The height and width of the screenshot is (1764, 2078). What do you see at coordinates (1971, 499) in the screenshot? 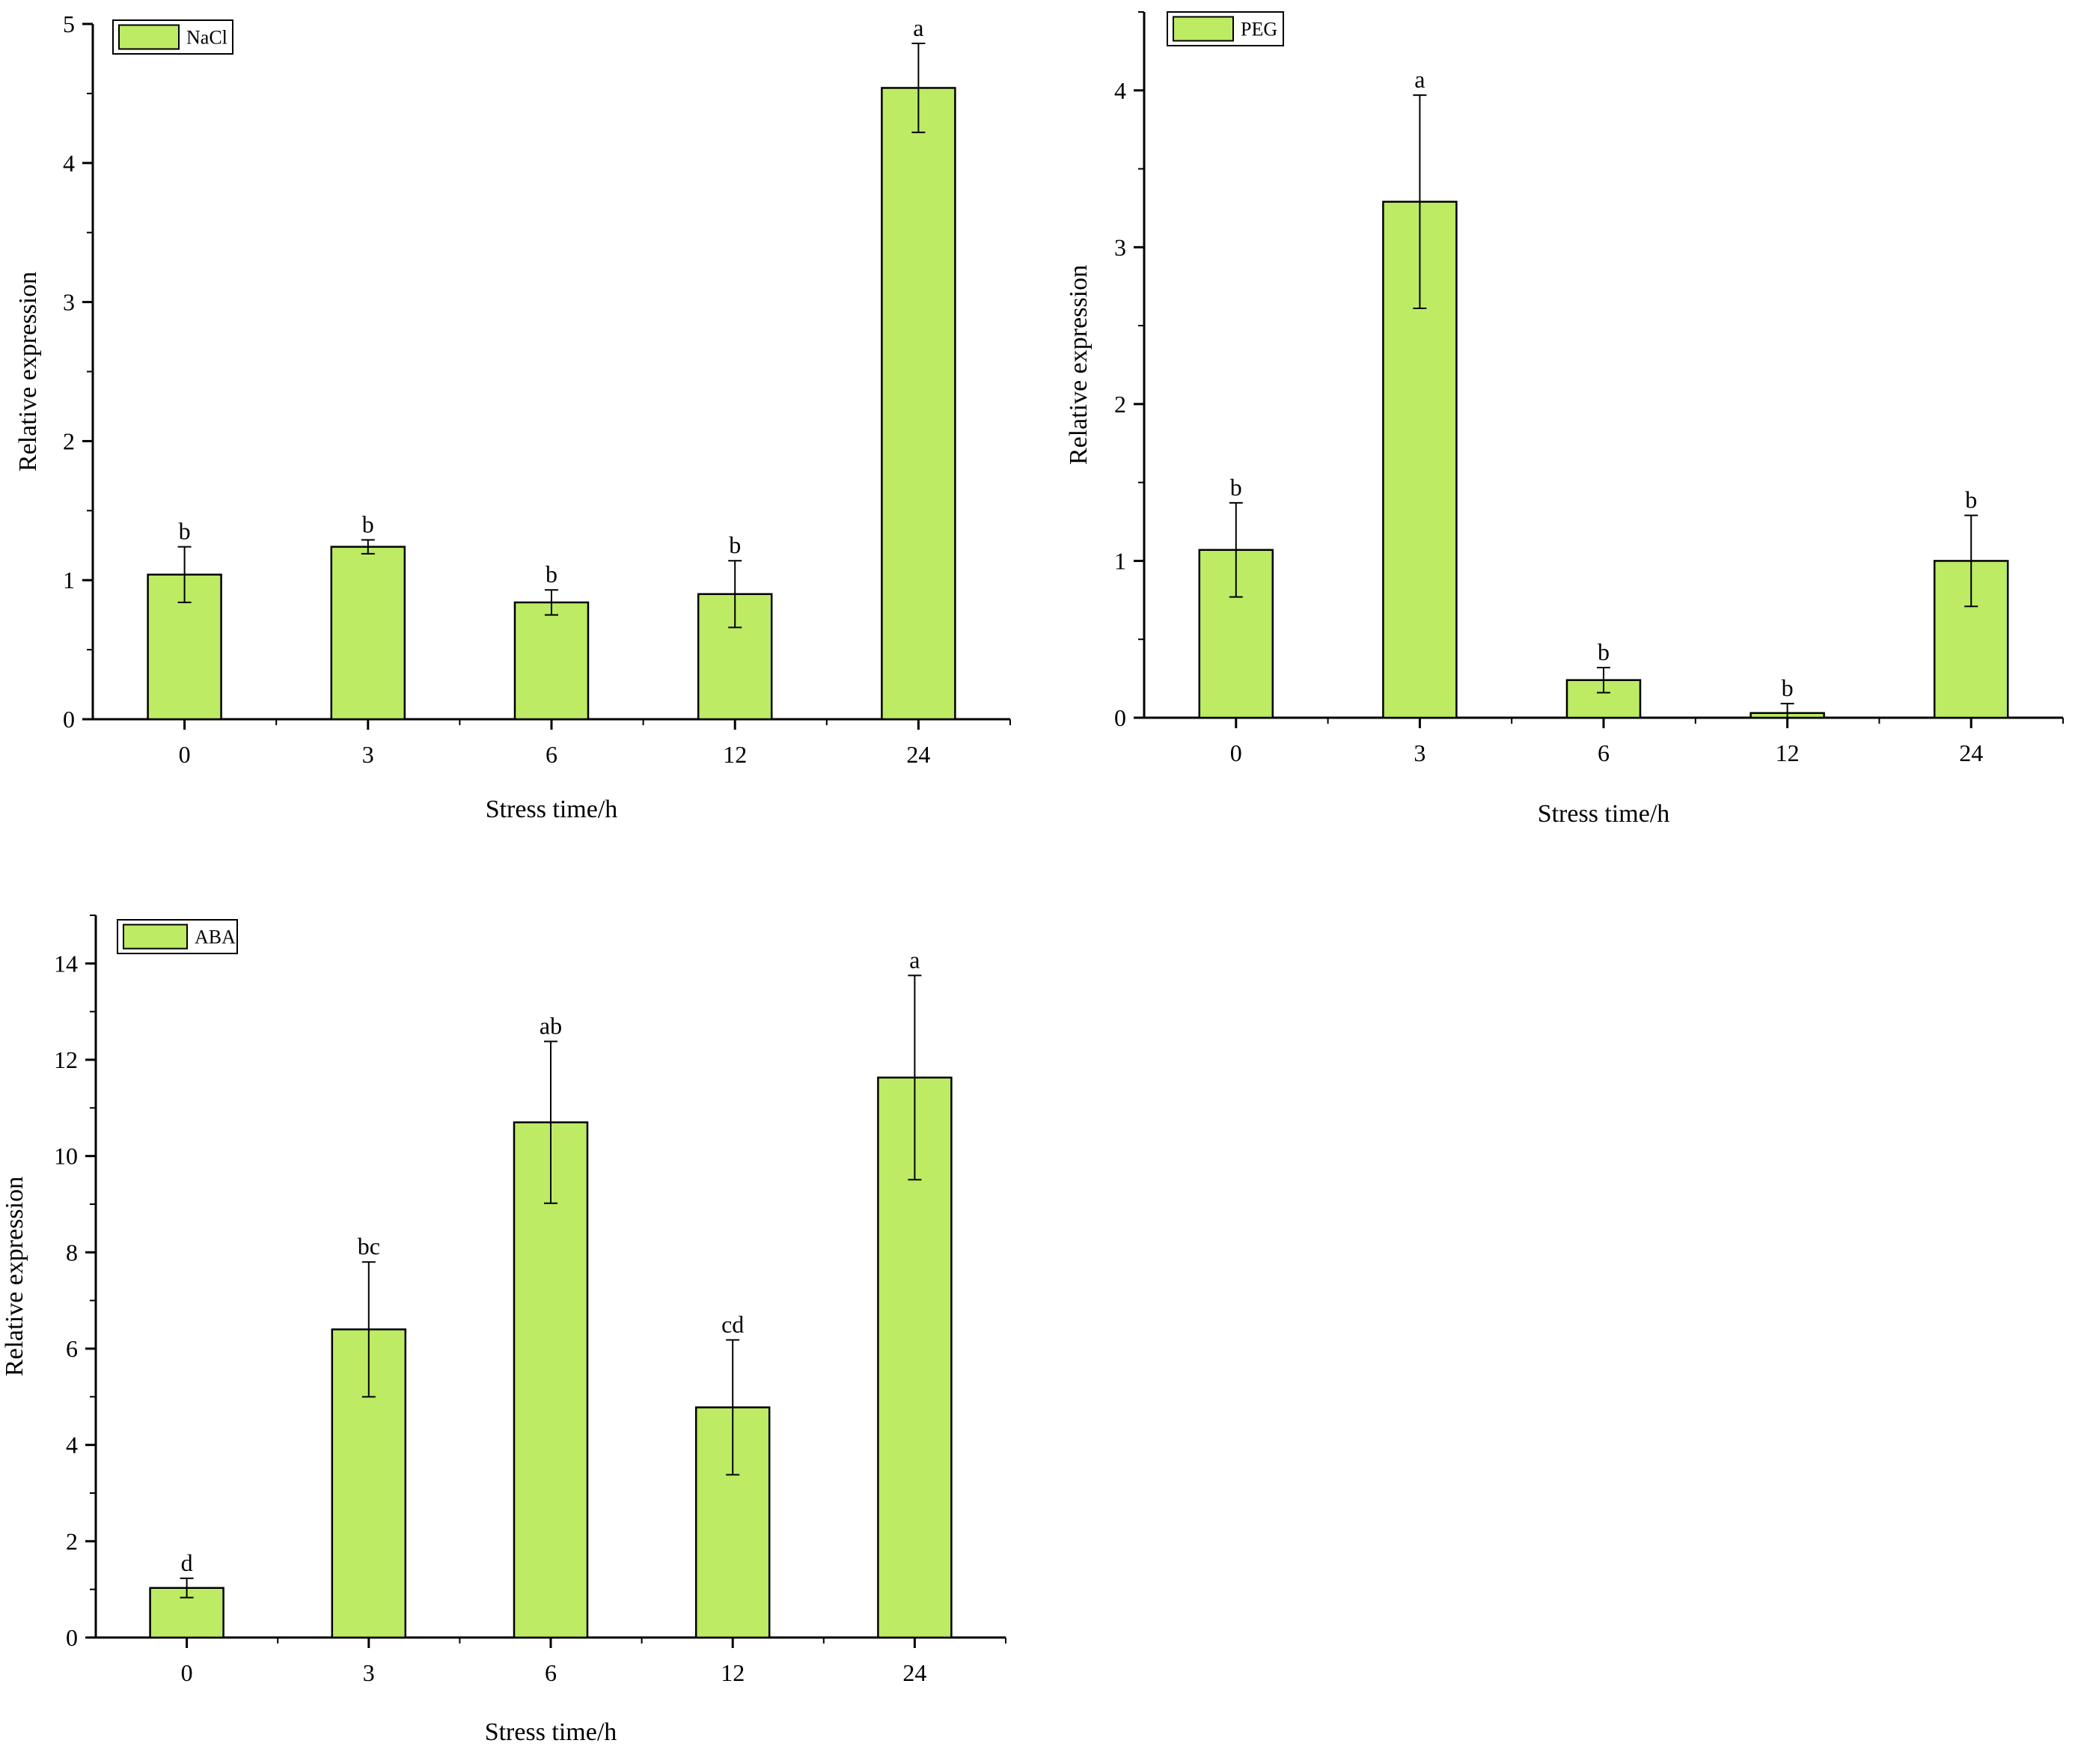
I see `significance-label-24: b` at bounding box center [1971, 499].